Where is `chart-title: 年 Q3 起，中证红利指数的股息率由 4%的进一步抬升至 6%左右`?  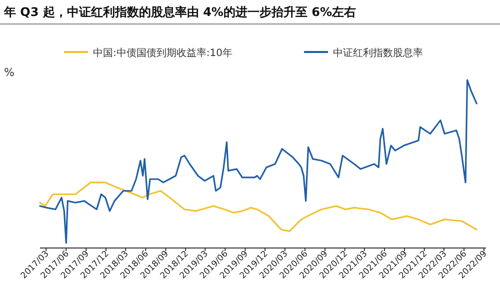
chart-title: 年 Q3 起，中证红利指数的股息率由 4%的进一步抬升至 6%左右 is located at coordinates (179, 12).